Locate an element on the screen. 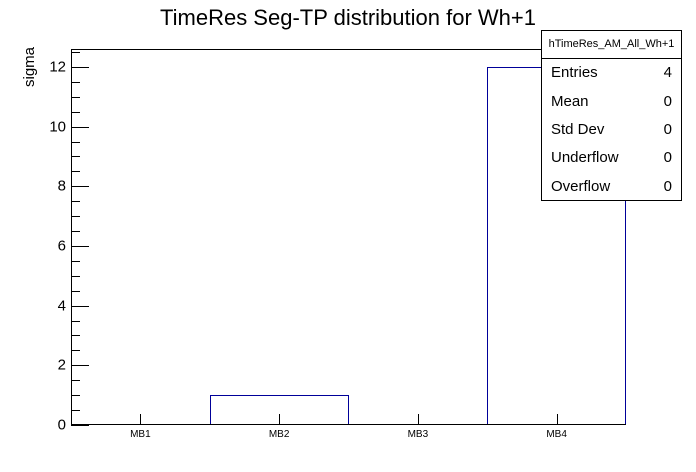 The height and width of the screenshot is (472, 696). x-axis-tick-label: MB1 is located at coordinates (140, 434).